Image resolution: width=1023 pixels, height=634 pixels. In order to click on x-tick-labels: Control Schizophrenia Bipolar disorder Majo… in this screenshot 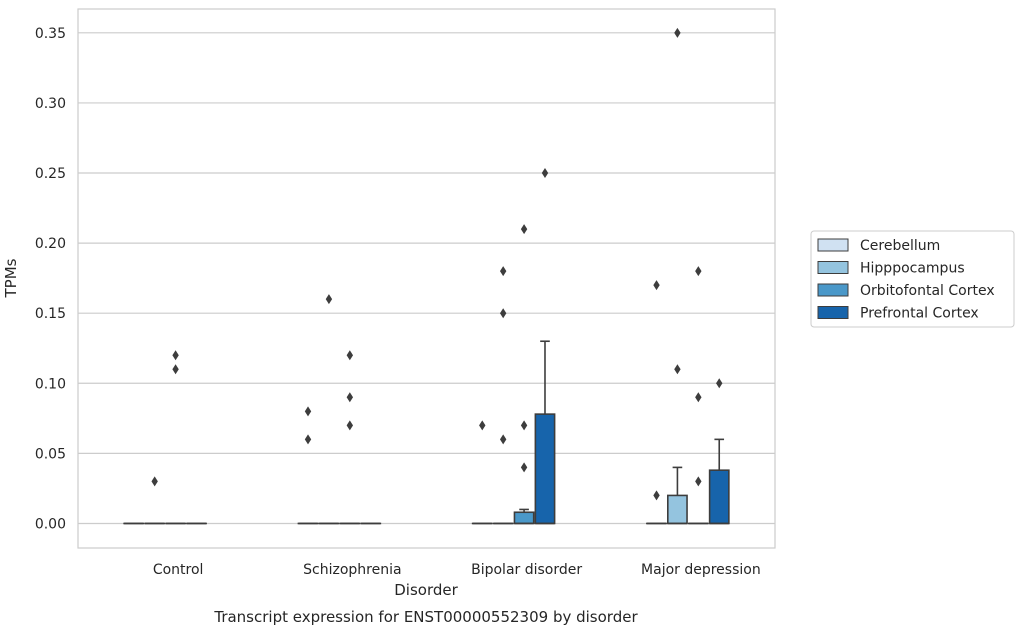, I will do `click(457, 570)`.